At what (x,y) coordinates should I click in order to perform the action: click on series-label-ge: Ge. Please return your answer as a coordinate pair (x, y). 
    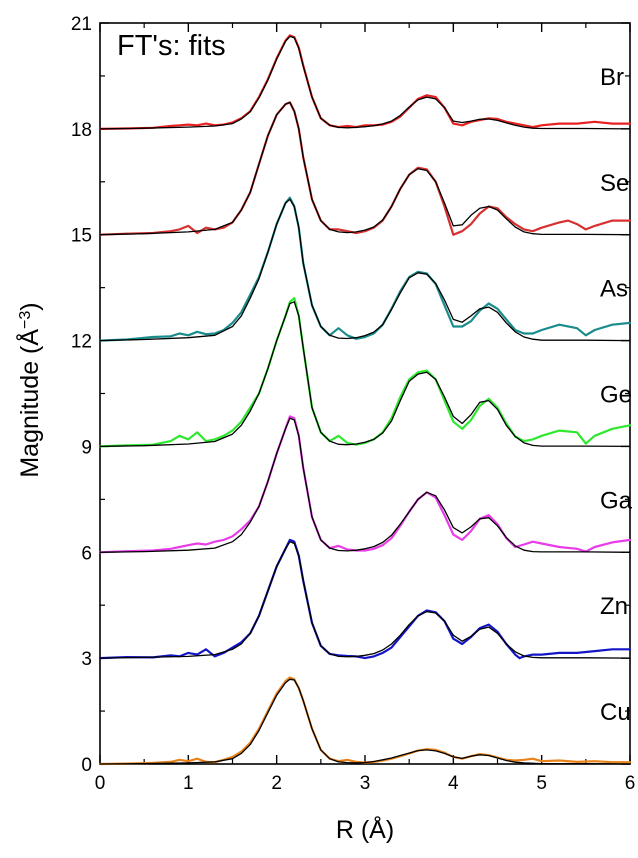
    Looking at the image, I should click on (616, 395).